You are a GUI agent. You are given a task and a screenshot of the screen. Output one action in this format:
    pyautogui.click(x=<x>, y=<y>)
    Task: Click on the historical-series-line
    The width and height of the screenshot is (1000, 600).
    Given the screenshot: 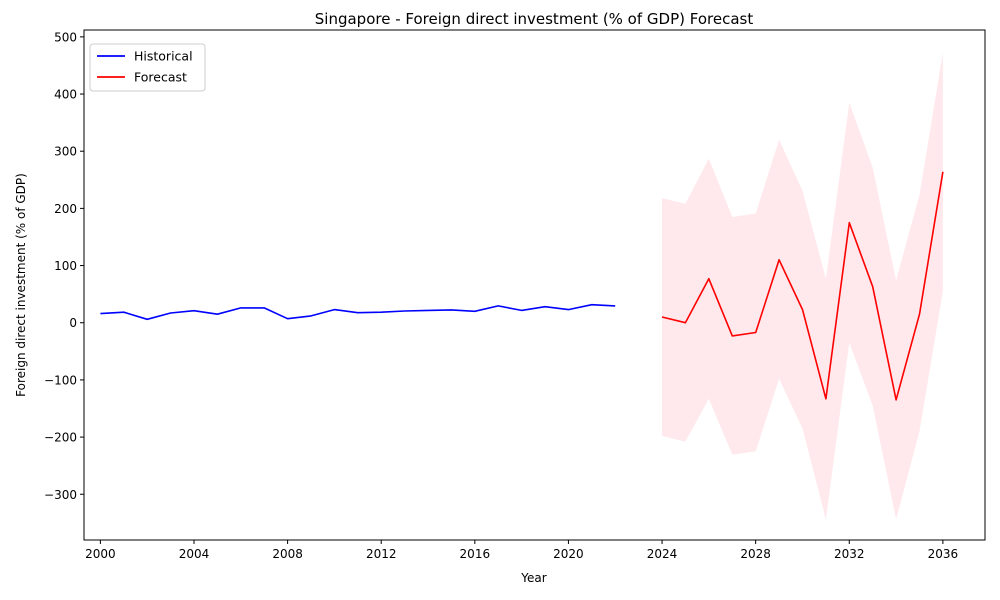 What is the action you would take?
    pyautogui.click(x=358, y=312)
    